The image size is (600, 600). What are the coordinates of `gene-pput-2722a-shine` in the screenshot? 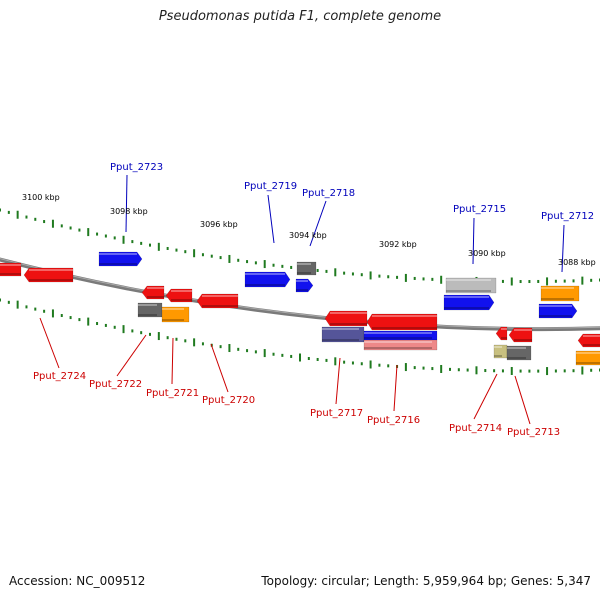 It's located at (155, 288).